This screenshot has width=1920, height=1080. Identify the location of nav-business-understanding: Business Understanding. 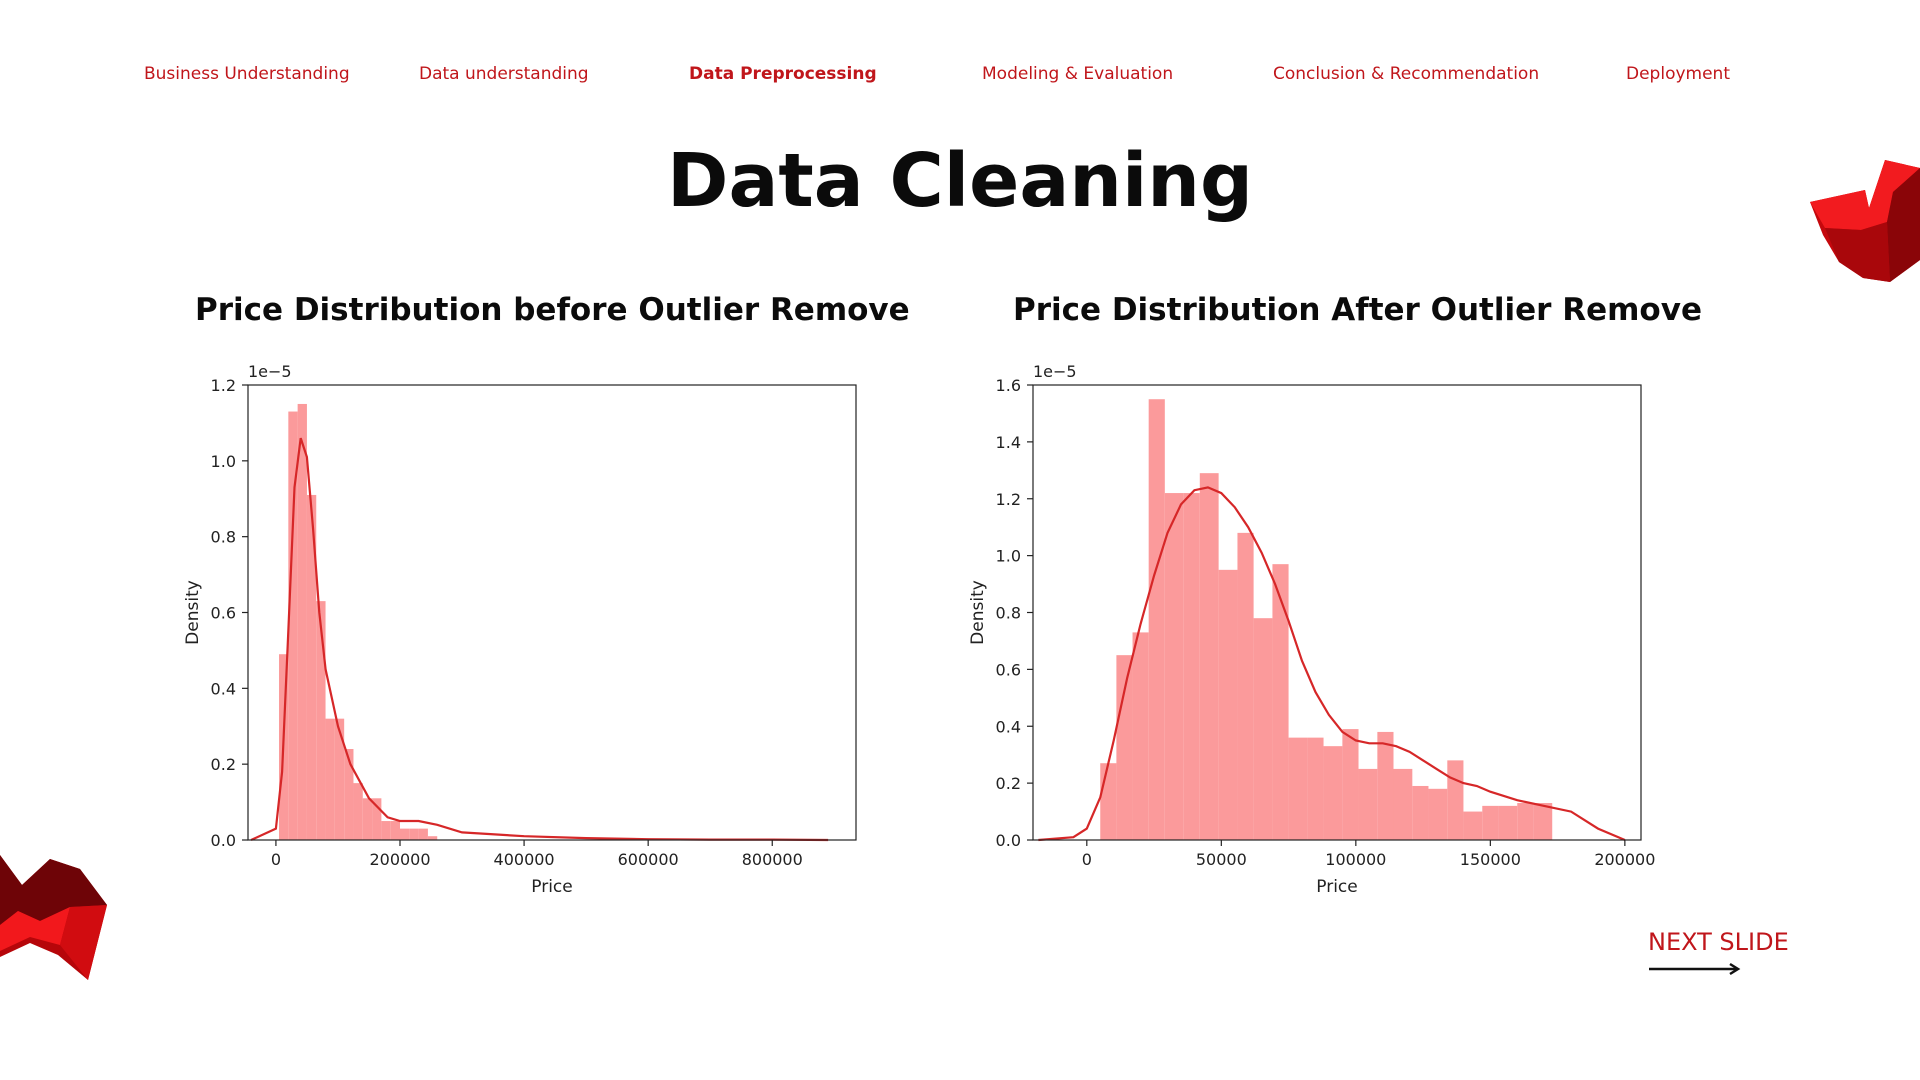
(247, 74).